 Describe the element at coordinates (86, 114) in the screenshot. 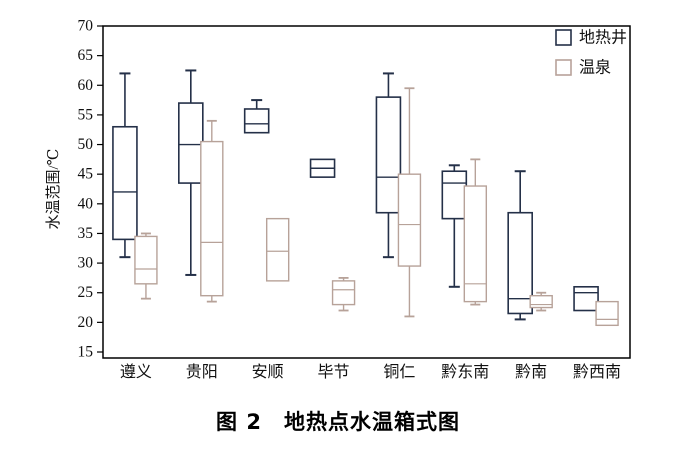

I see `y-tick-label: 55` at that location.